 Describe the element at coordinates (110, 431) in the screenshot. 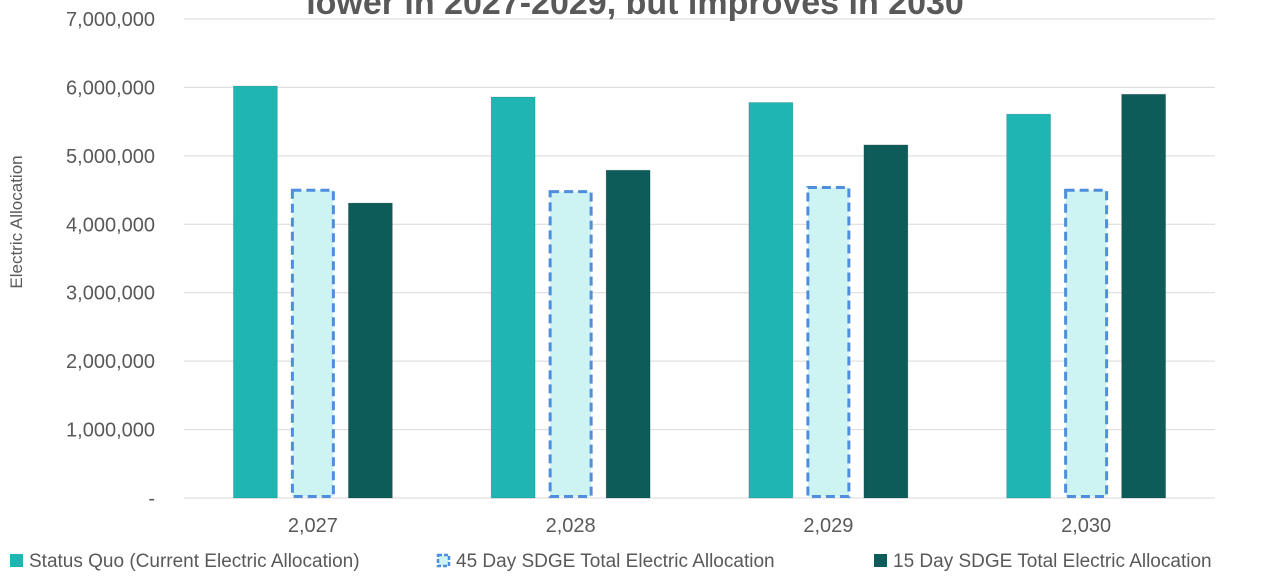

I see `y-tick-label: 1,000,000` at that location.